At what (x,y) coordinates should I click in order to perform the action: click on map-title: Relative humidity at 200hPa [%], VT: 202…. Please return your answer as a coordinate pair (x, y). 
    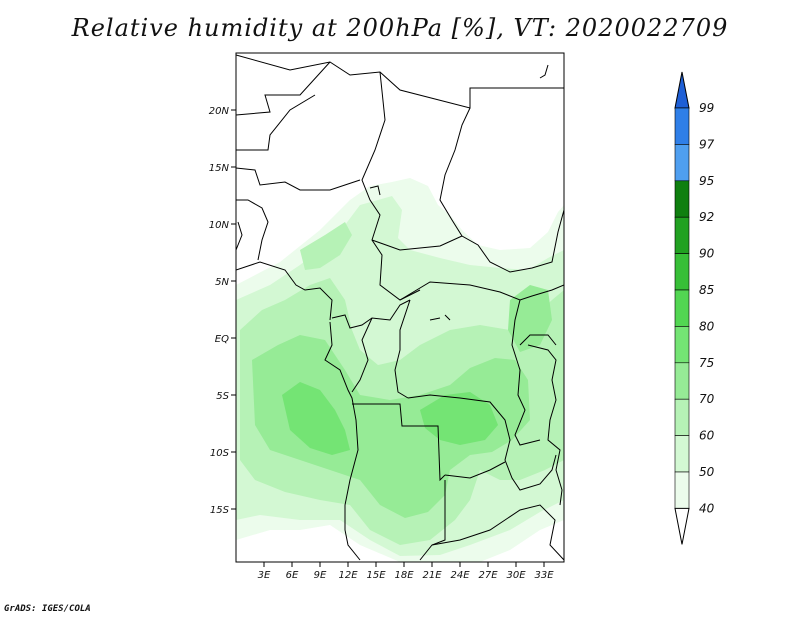
    Looking at the image, I should click on (400, 28).